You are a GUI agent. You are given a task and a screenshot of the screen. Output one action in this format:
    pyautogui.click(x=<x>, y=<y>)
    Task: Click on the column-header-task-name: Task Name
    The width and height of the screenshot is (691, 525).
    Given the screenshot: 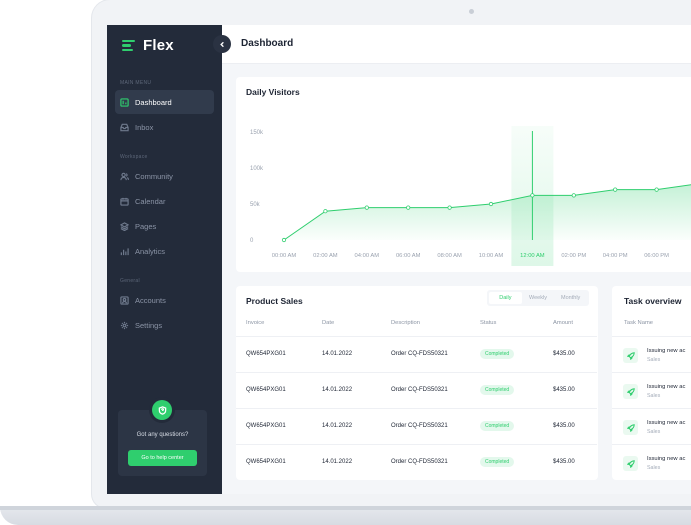 What is the action you would take?
    pyautogui.click(x=638, y=323)
    